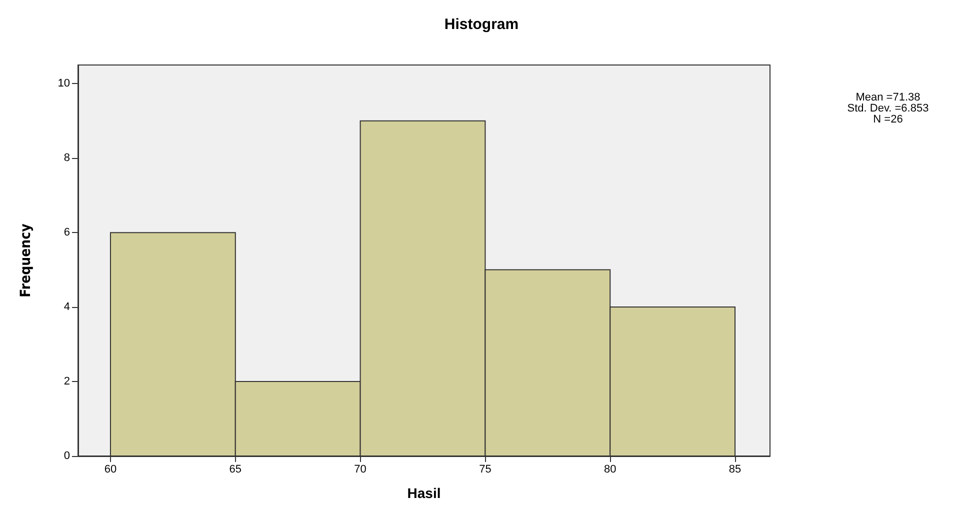  What do you see at coordinates (888, 98) in the screenshot?
I see `text: Mean =71.38` at bounding box center [888, 98].